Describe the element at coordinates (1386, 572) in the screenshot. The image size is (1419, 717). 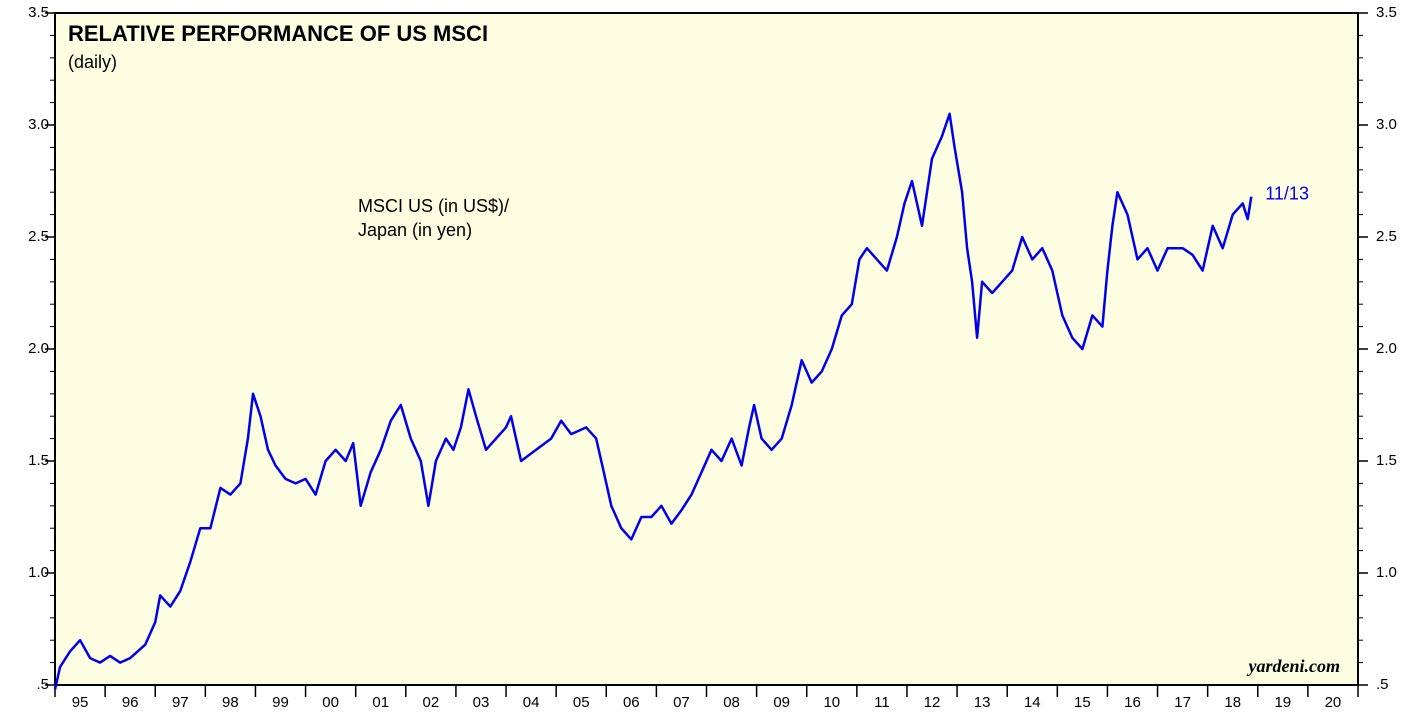
I see `y2-tick-label: 1.0` at that location.